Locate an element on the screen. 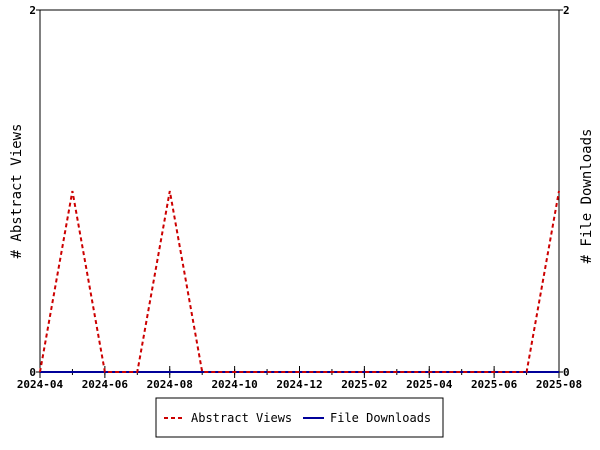 This screenshot has height=450, width=600. y-left-tick-label: 0 is located at coordinates (32, 372).